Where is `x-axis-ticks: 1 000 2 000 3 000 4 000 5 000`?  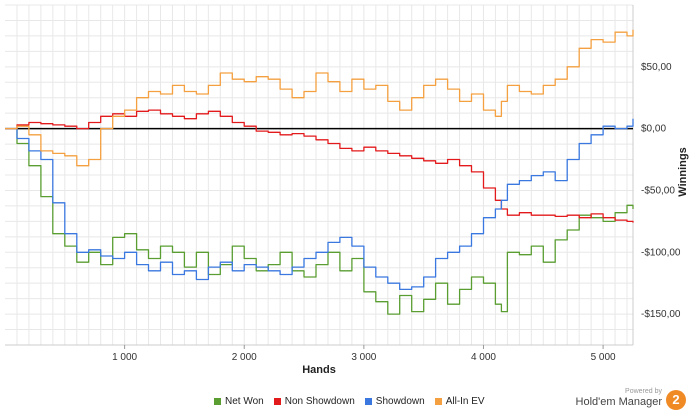 x-axis-ticks: 1 000 2 000 3 000 4 000 5 000 is located at coordinates (364, 354).